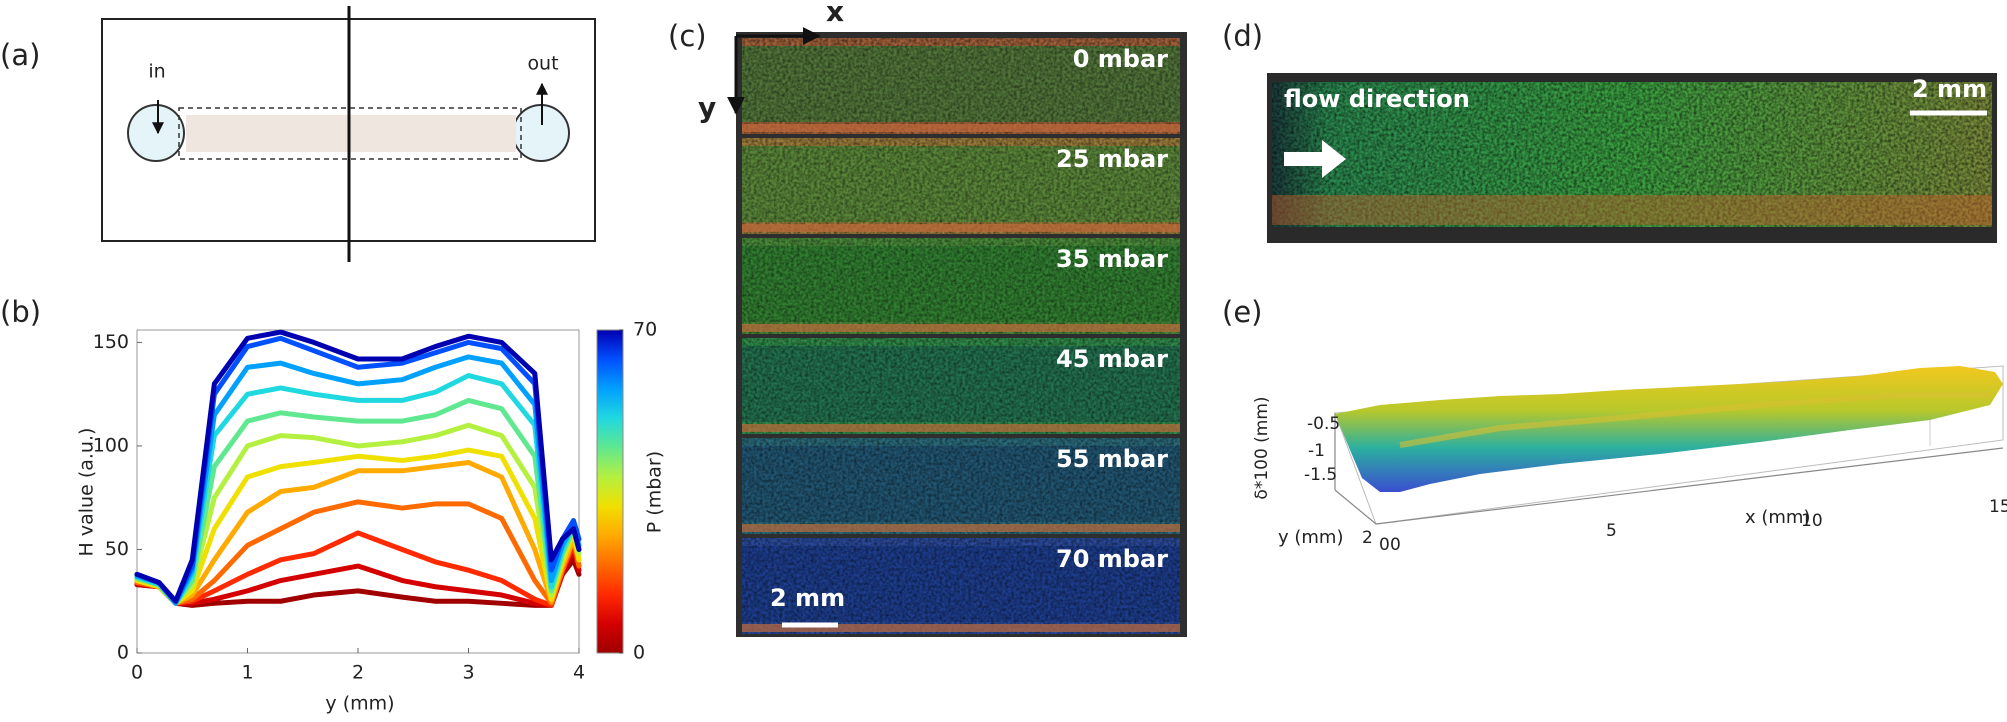 Image resolution: width=2007 pixels, height=722 pixels. I want to click on pressure-label: 70 mbar, so click(1112, 559).